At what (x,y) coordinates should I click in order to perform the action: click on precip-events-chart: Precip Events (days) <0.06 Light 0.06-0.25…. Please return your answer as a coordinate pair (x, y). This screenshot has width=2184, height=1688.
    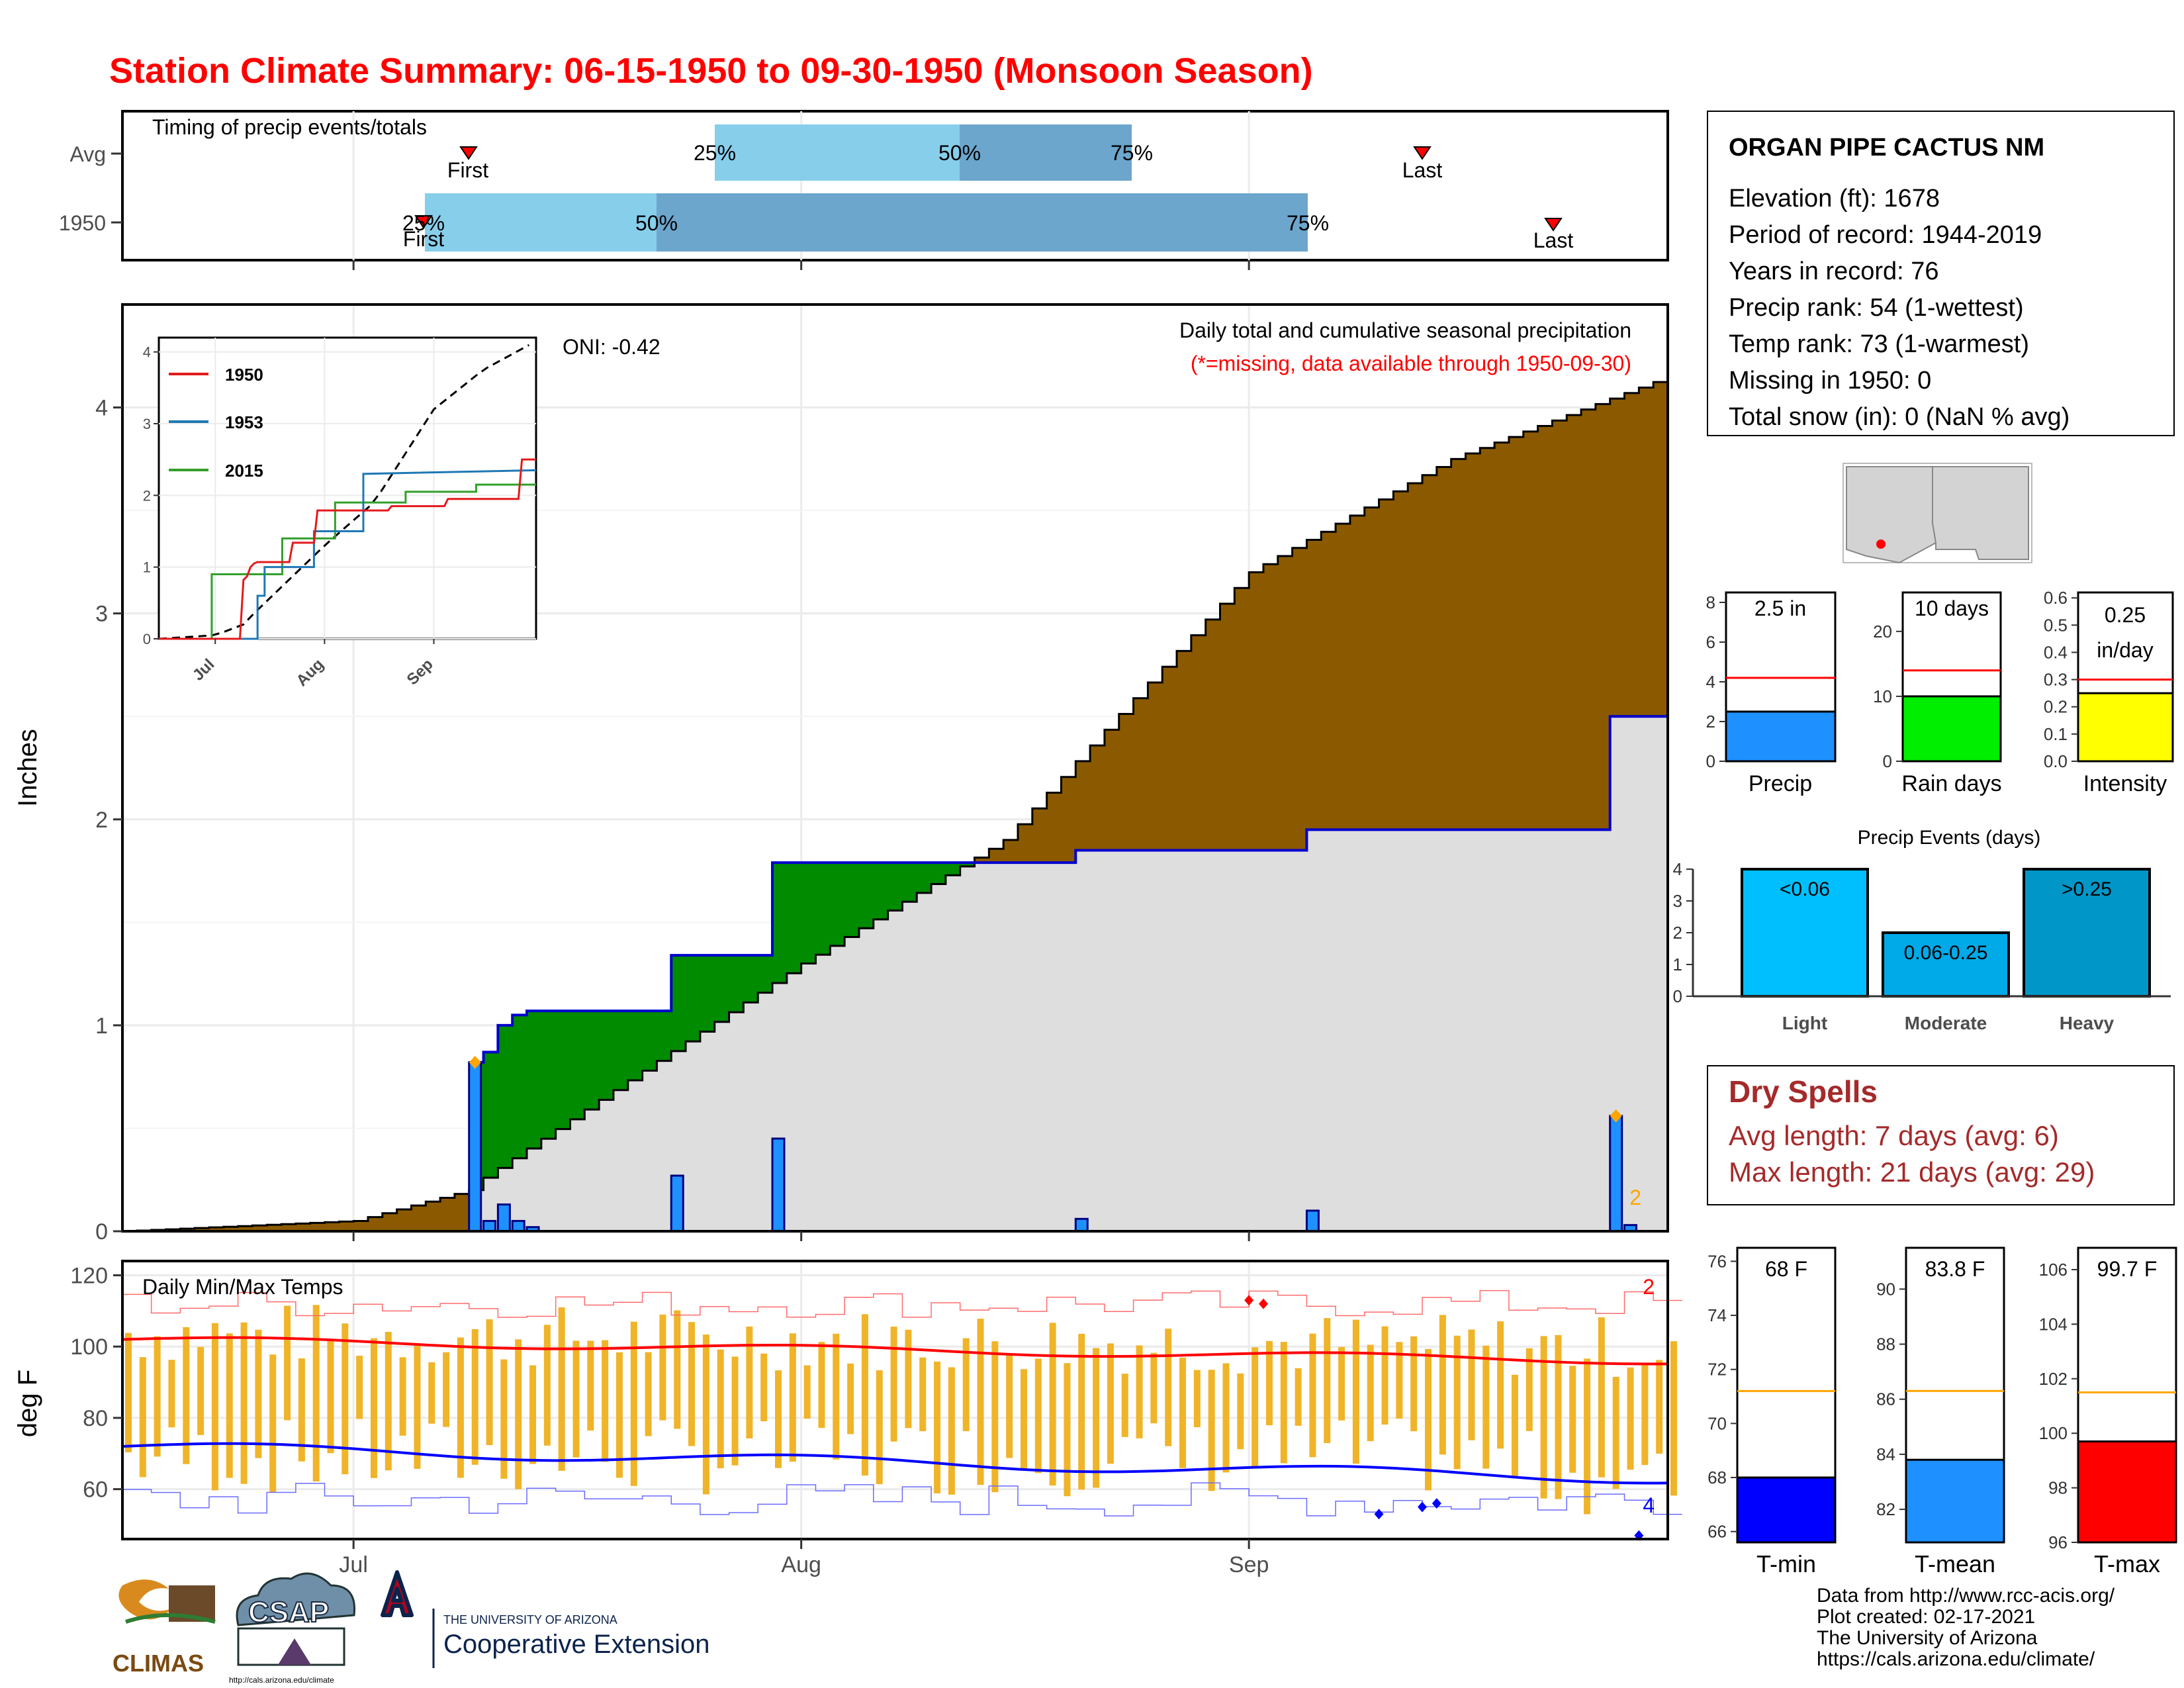
    Looking at the image, I should click on (1922, 930).